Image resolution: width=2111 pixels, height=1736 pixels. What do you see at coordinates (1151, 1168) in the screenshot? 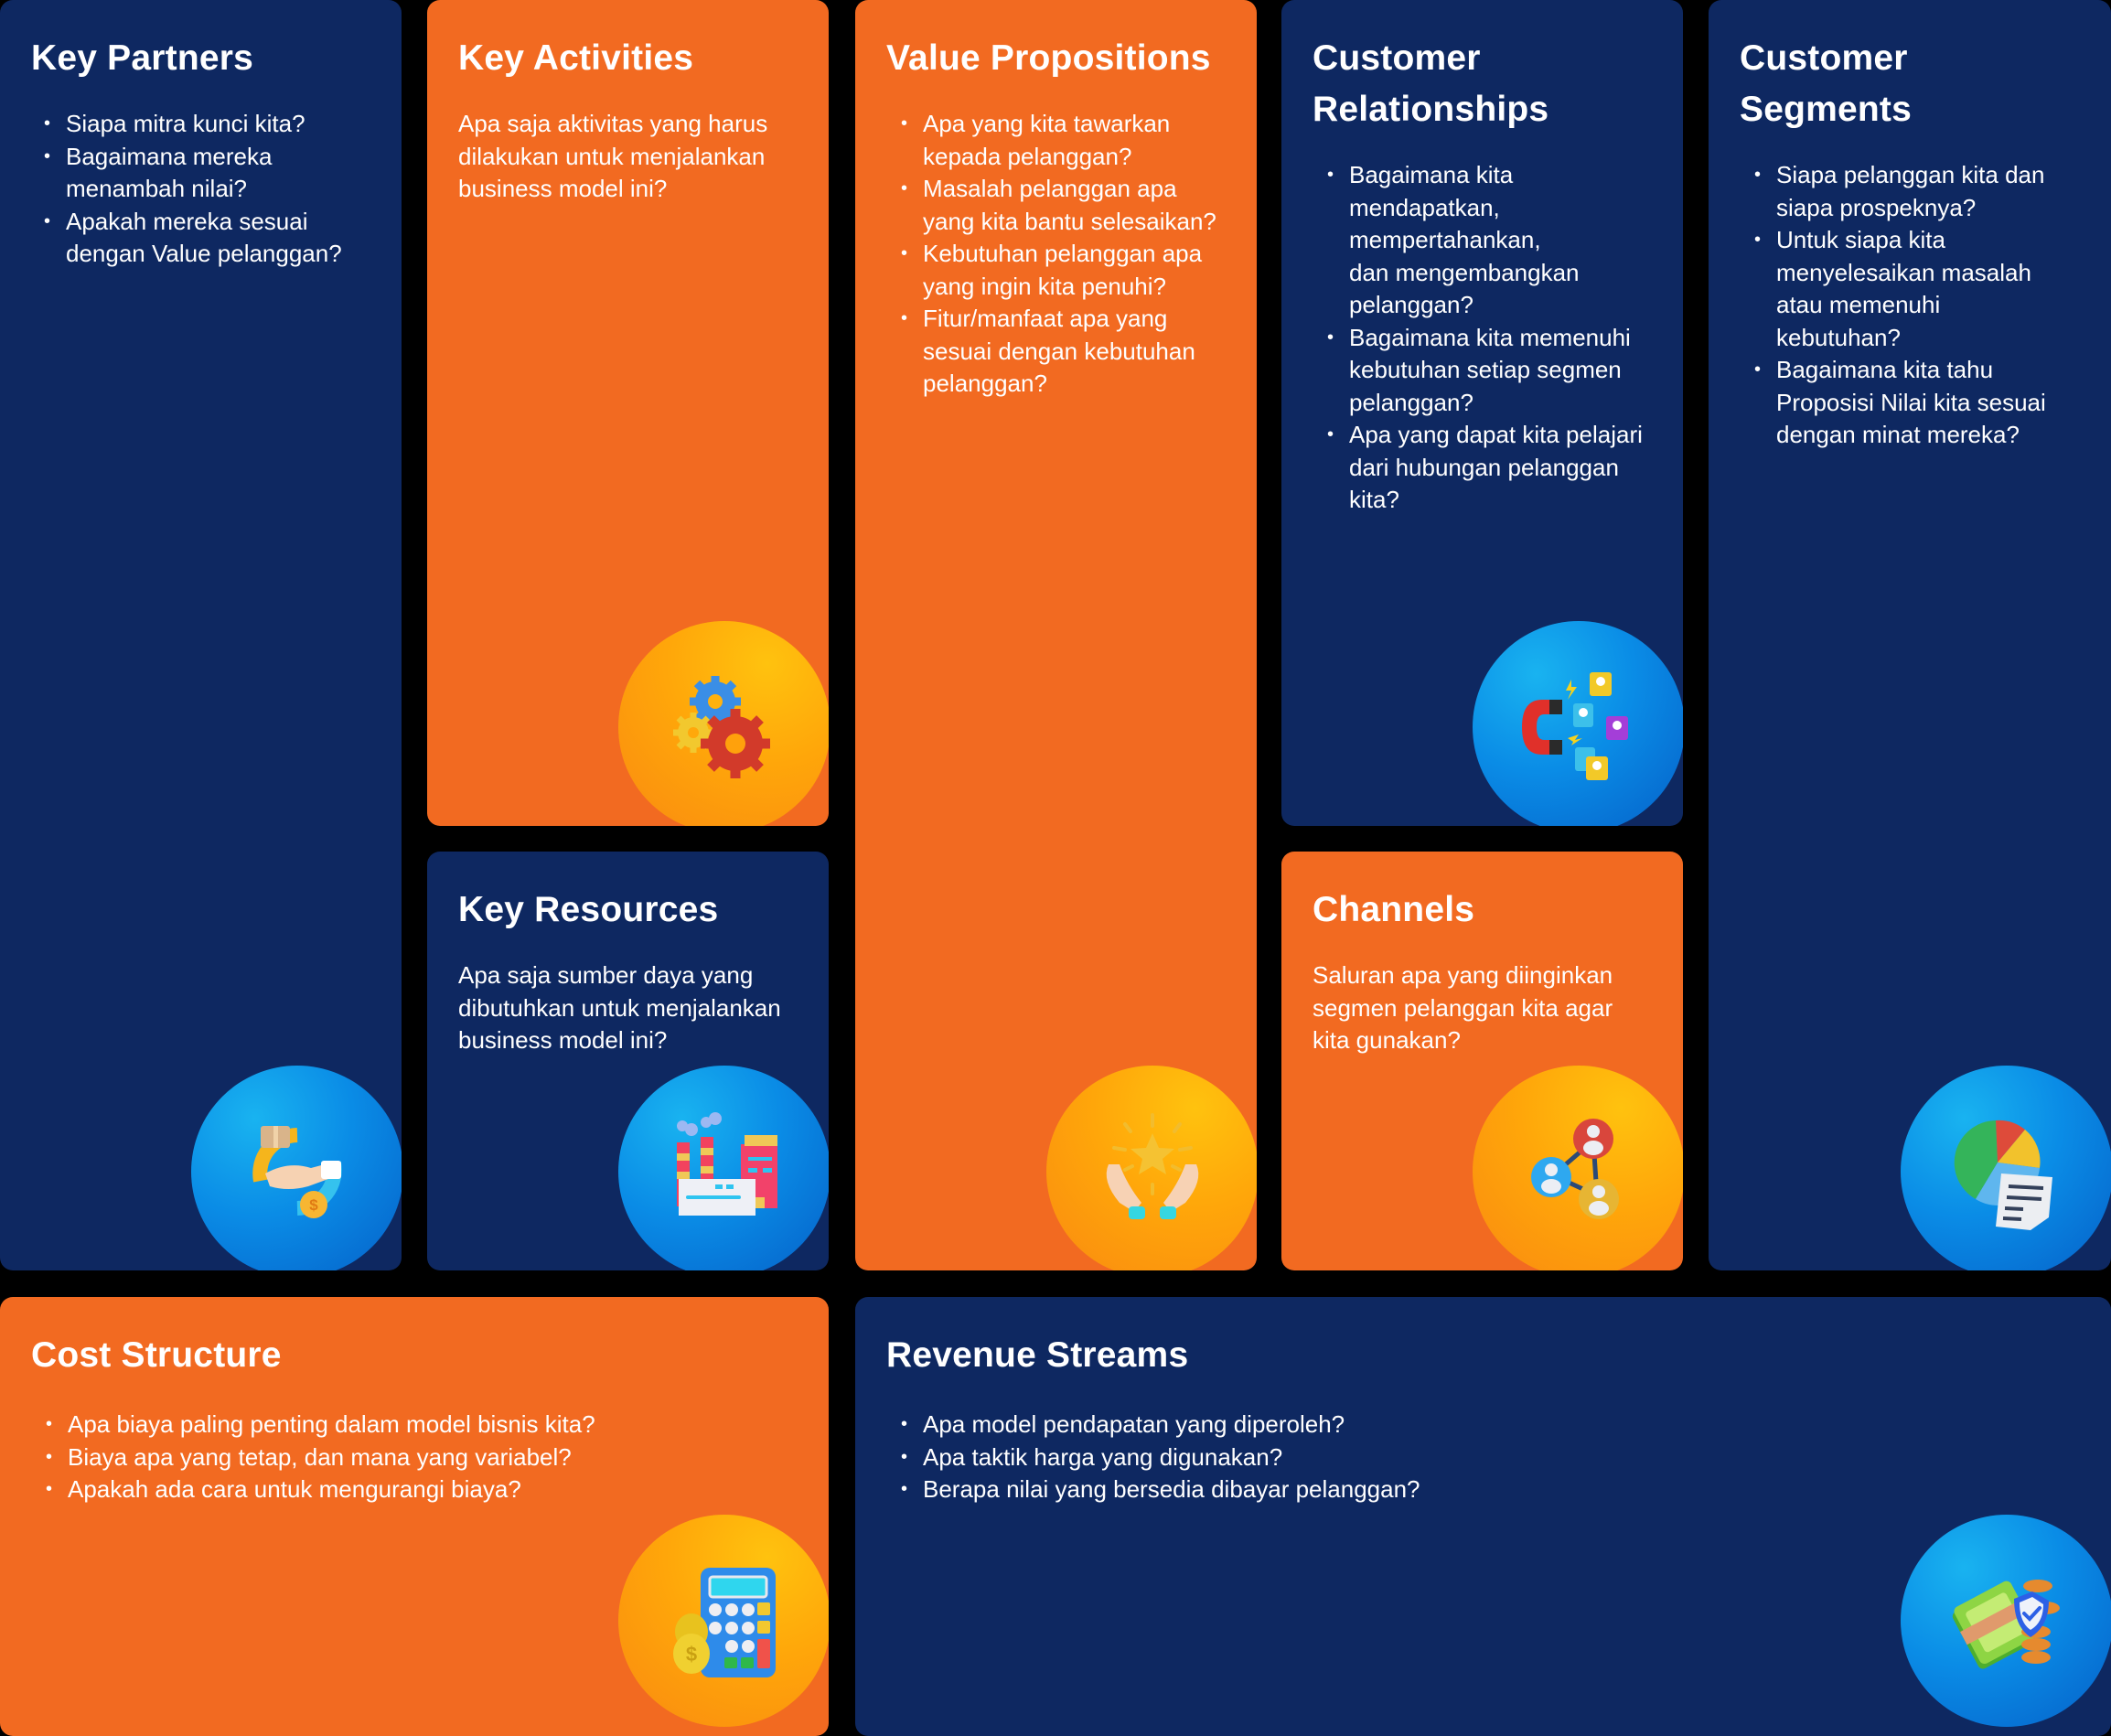
I see `hands-star-icon` at bounding box center [1151, 1168].